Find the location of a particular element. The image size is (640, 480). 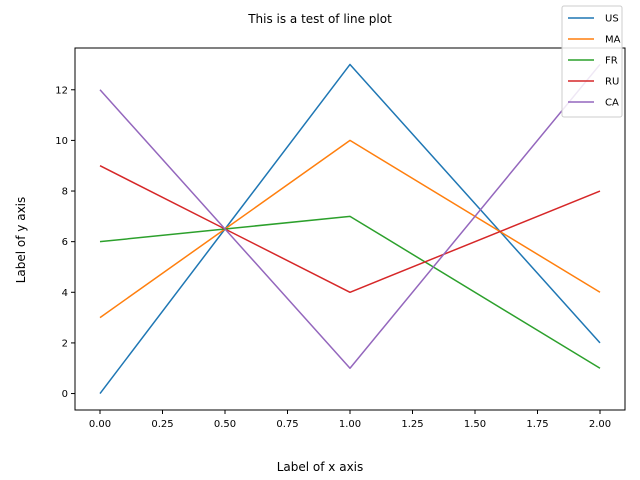

x-tick-label: 0.00 is located at coordinates (100, 424).